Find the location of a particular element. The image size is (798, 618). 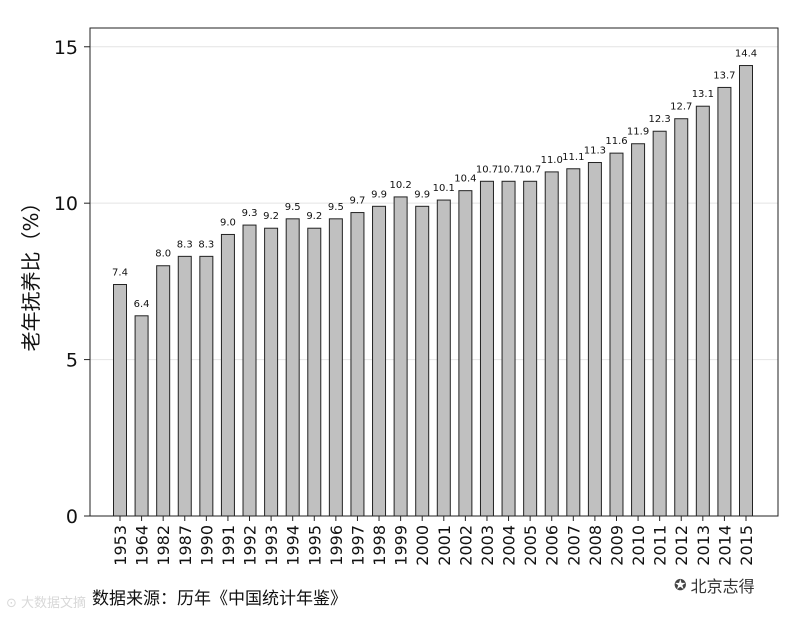

x-tick-label-2010: 2010 is located at coordinates (638, 545).